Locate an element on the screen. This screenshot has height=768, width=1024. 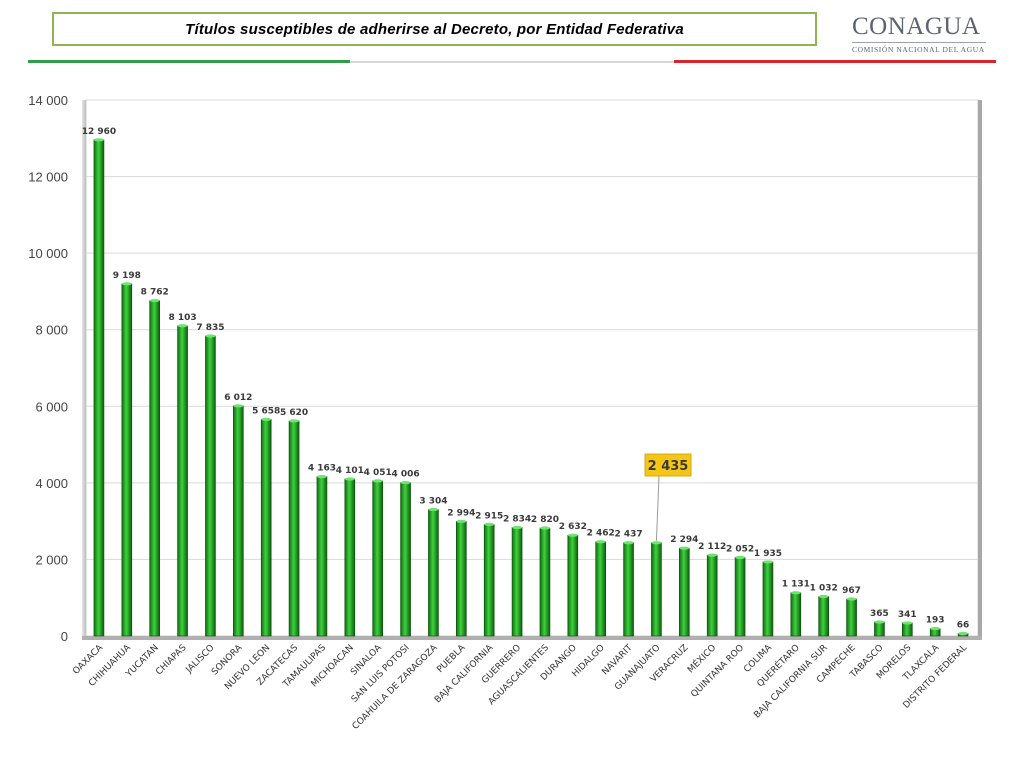
data-label: 2 915 is located at coordinates (489, 516).